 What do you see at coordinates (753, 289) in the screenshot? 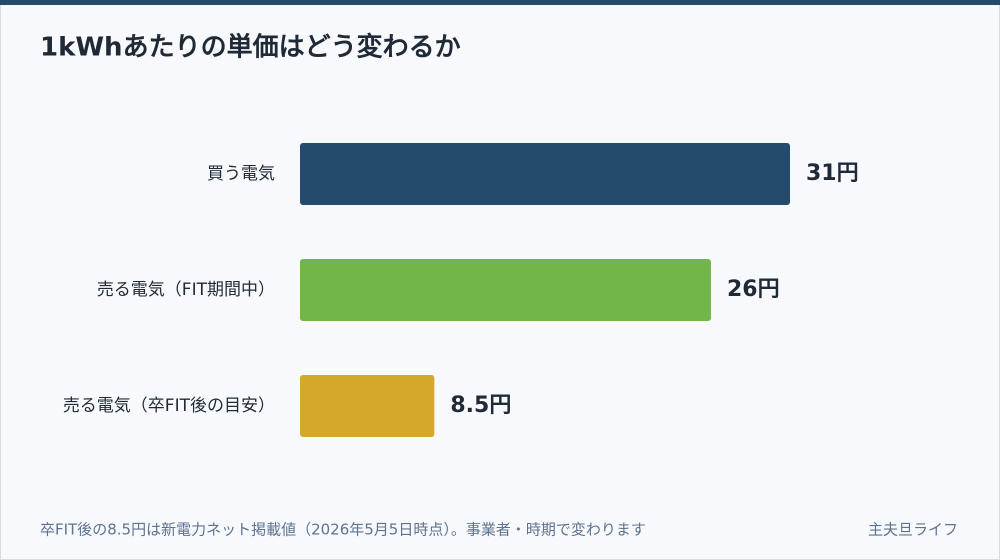
I see `value-label: 26円` at bounding box center [753, 289].